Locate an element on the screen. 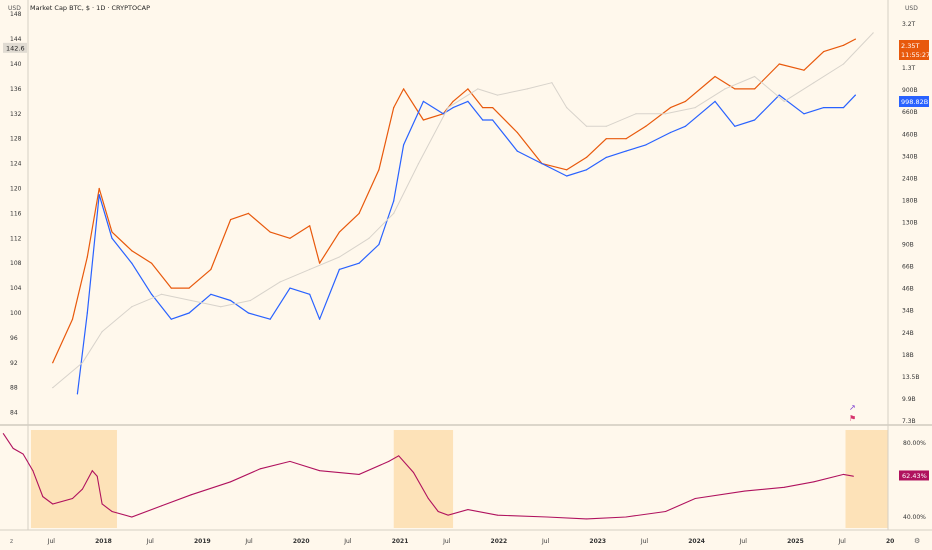 The width and height of the screenshot is (932, 550). left-tick-label: 108 is located at coordinates (16, 263).